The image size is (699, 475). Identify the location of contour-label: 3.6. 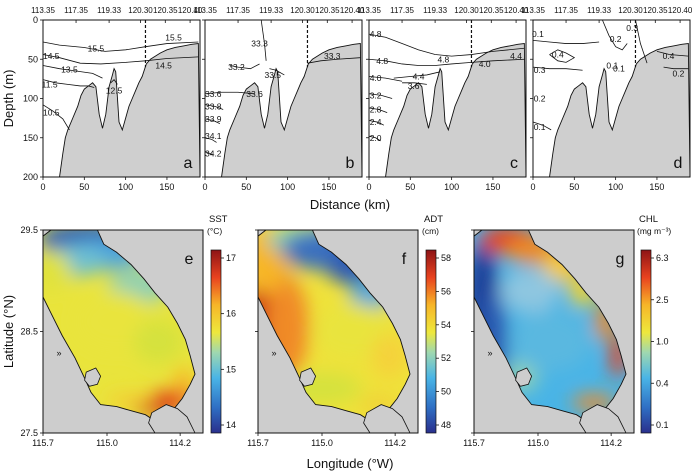
(414, 86).